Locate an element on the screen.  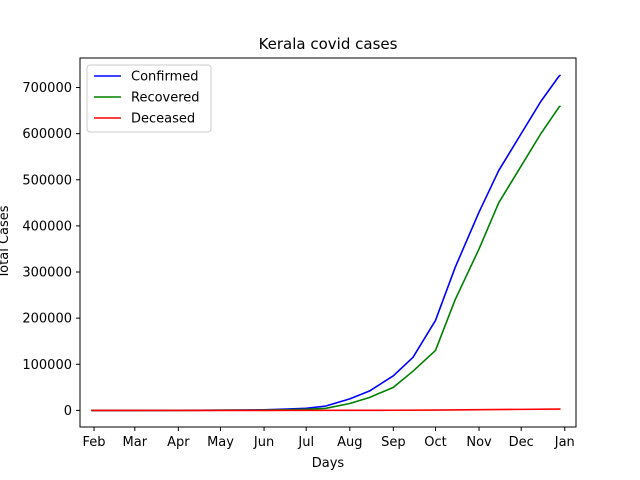
x-tick-label: Jan is located at coordinates (564, 442).